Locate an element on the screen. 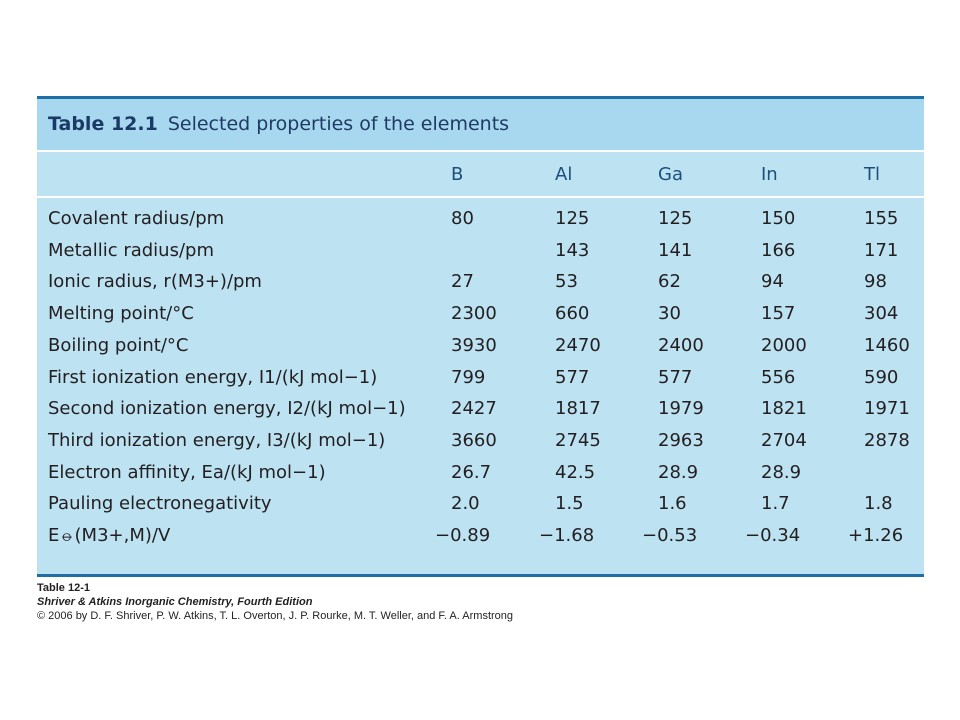 This screenshot has width=960, height=720. cell-value: 155 is located at coordinates (881, 218).